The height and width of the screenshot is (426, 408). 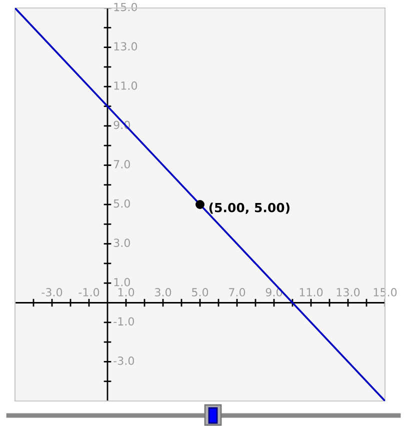 What do you see at coordinates (126, 85) in the screenshot?
I see `y-tick-label: 11.0` at bounding box center [126, 85].